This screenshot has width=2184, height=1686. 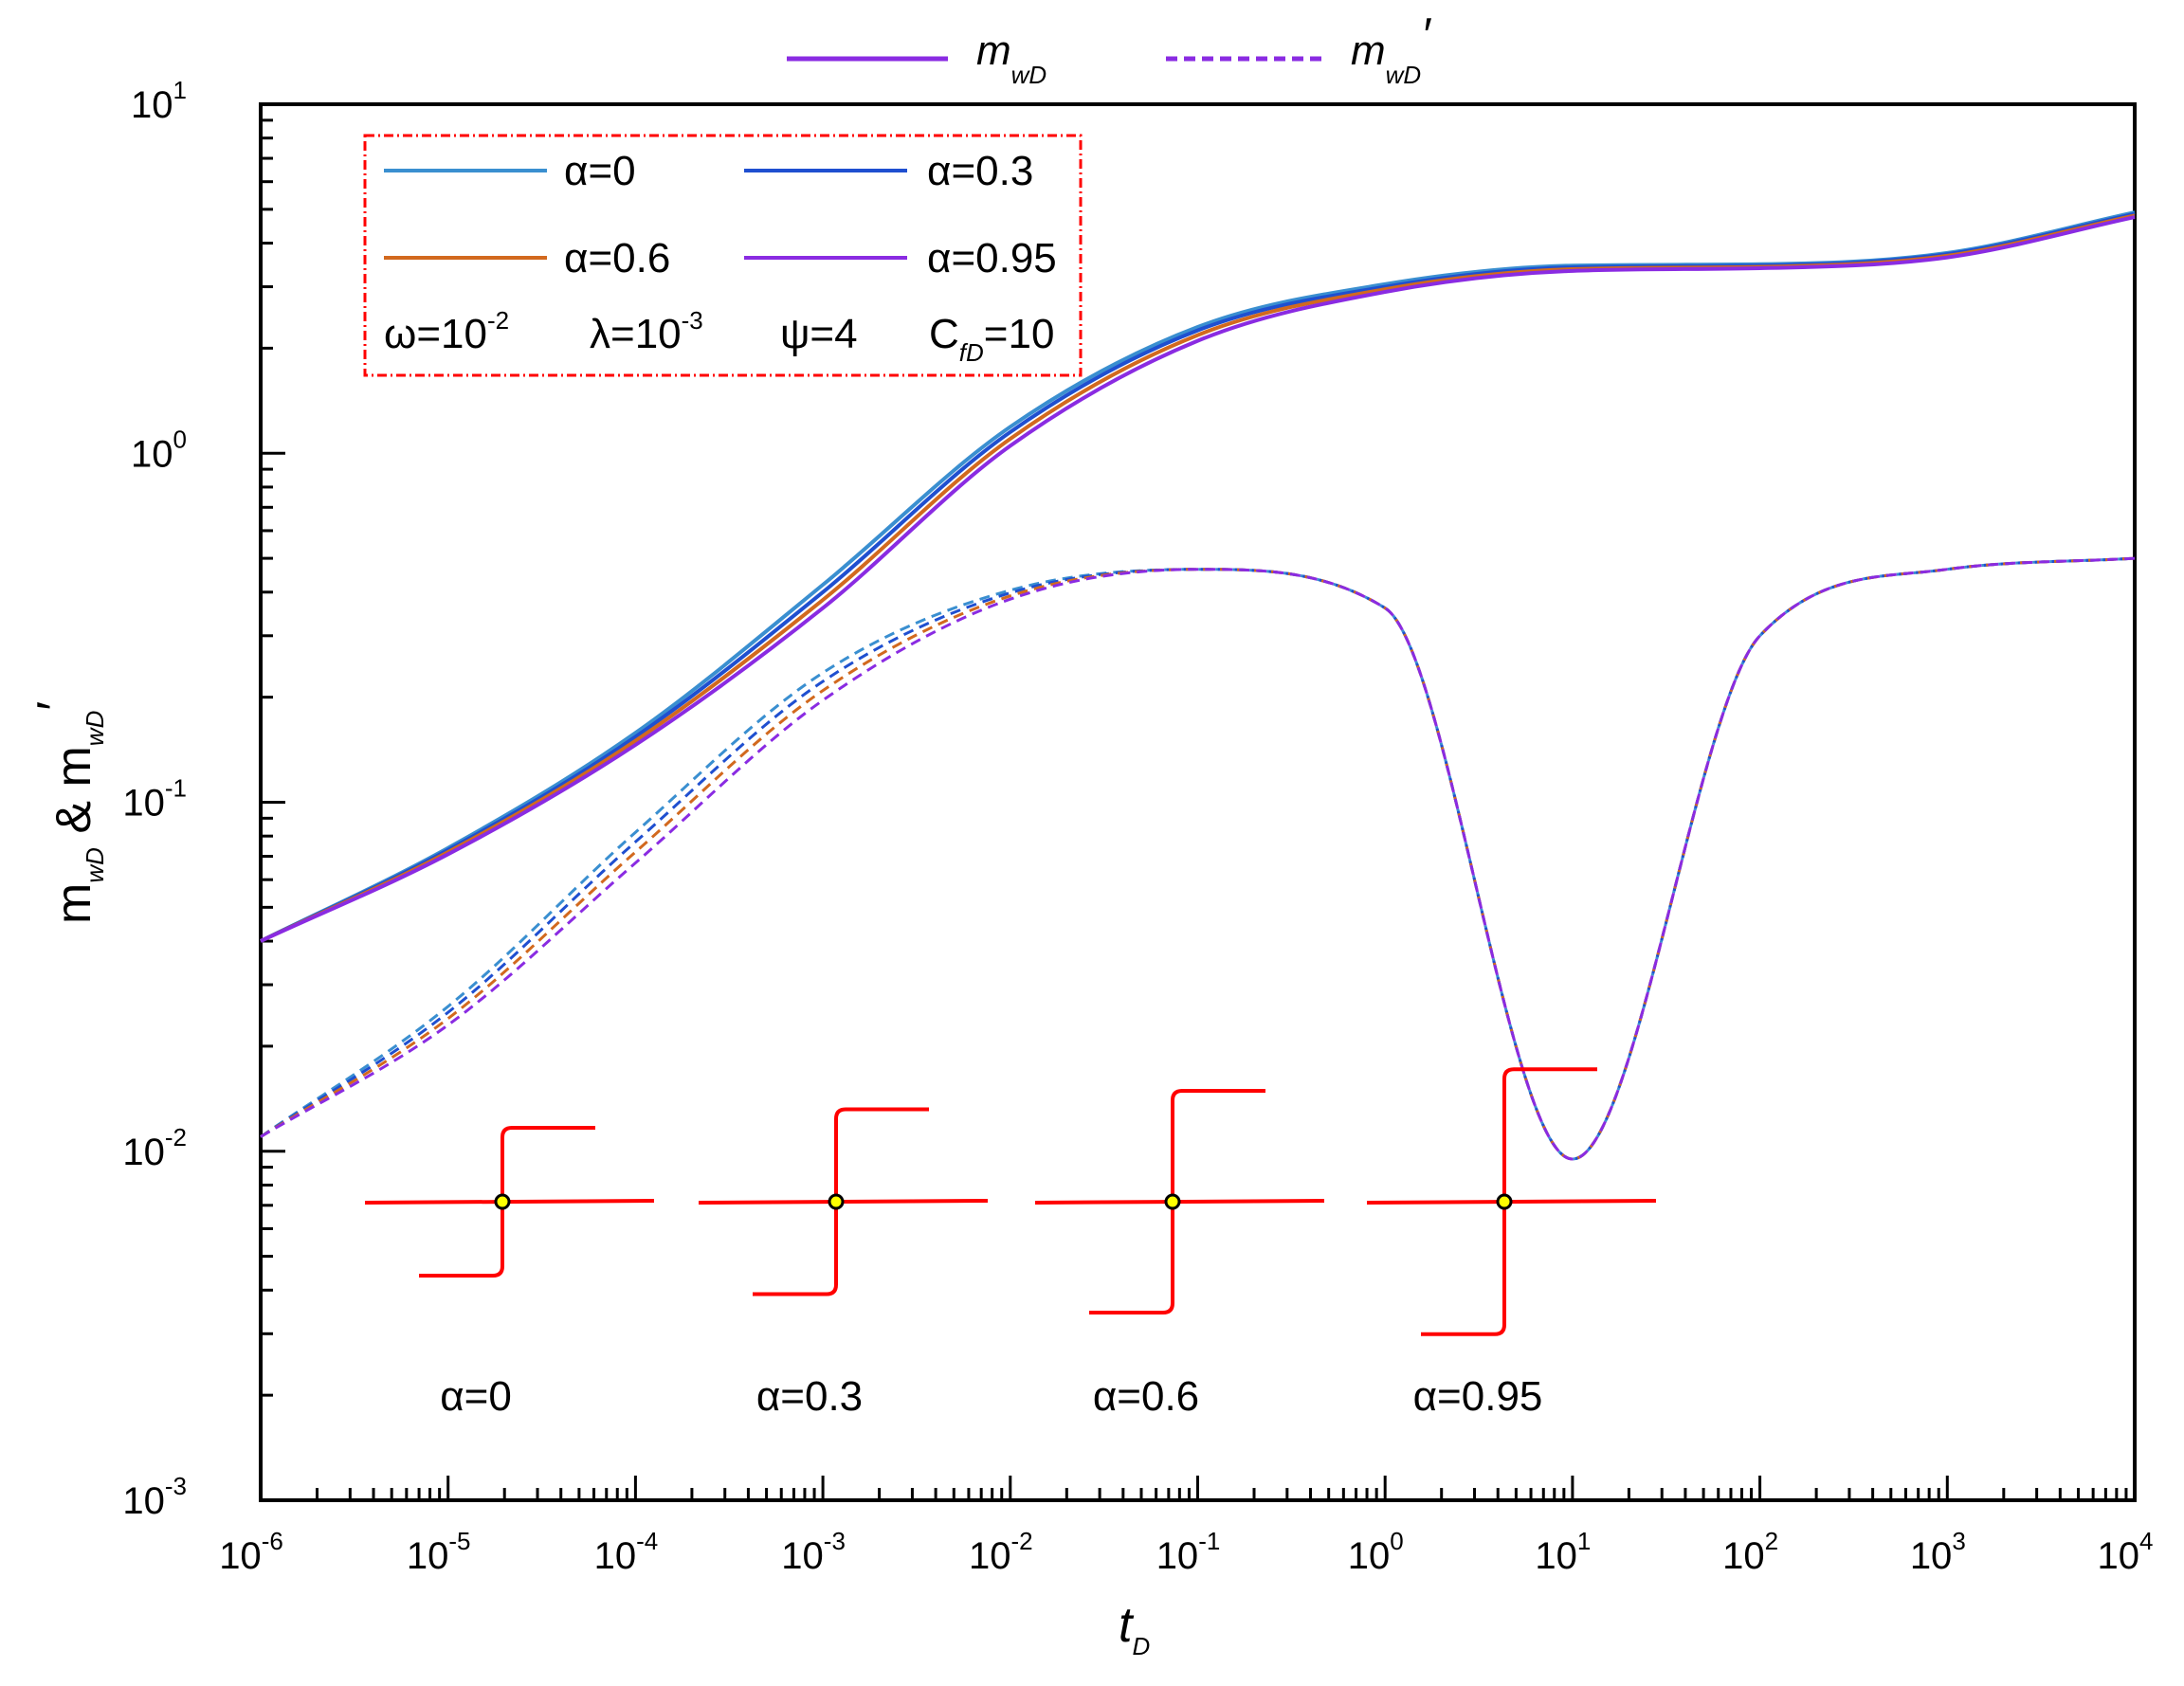 What do you see at coordinates (646, 331) in the screenshot?
I see `legend-parameter: λ=10-3` at bounding box center [646, 331].